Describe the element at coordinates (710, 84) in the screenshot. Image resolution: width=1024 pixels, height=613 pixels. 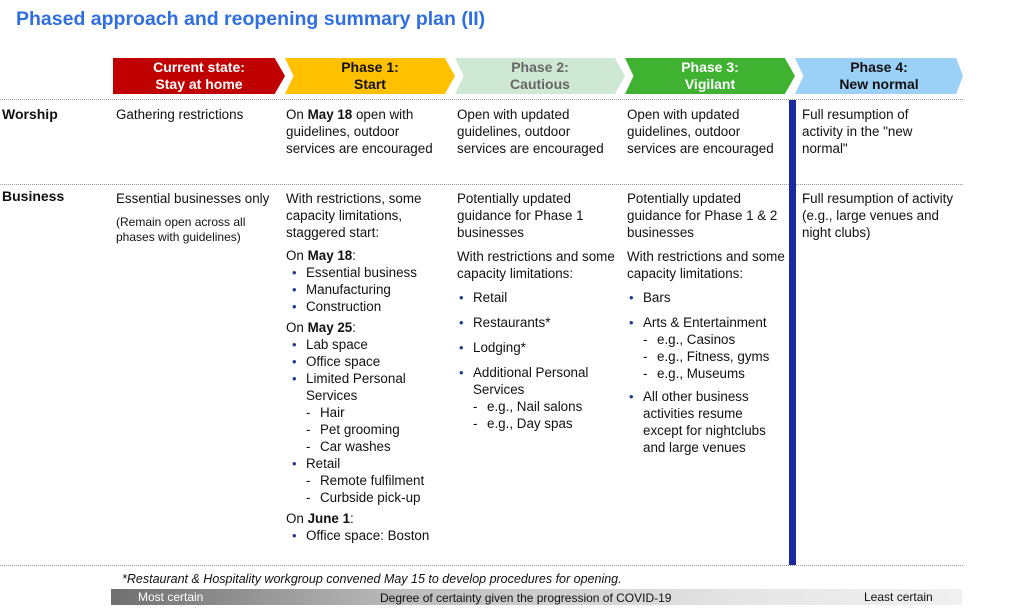
I see `phase-header-line2: Vigilant` at that location.